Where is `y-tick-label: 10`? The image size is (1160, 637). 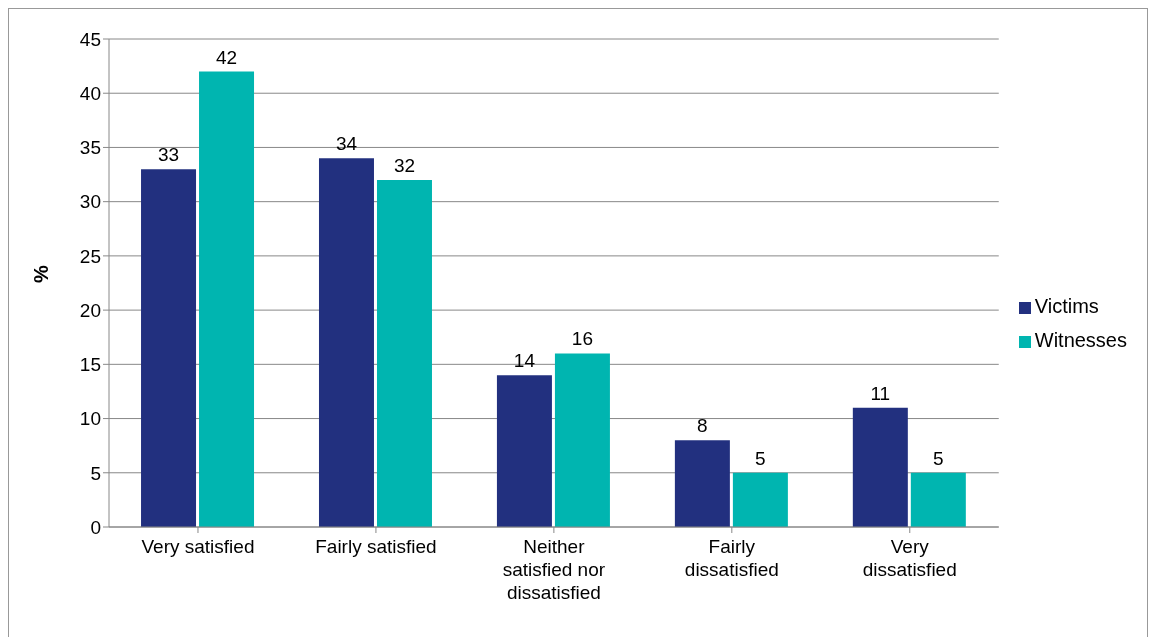 y-tick-label: 10 is located at coordinates (90, 419).